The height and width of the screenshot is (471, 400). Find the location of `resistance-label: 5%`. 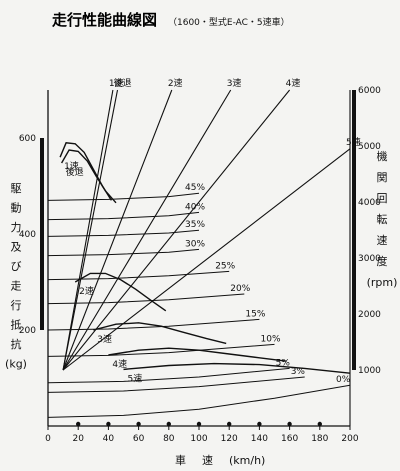

resistance-label: 5% is located at coordinates (283, 363).